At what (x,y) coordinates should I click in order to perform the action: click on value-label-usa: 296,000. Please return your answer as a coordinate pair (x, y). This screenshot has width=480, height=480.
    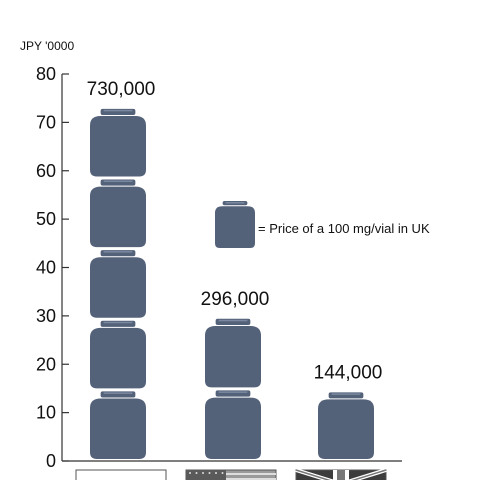
    Looking at the image, I should click on (235, 299).